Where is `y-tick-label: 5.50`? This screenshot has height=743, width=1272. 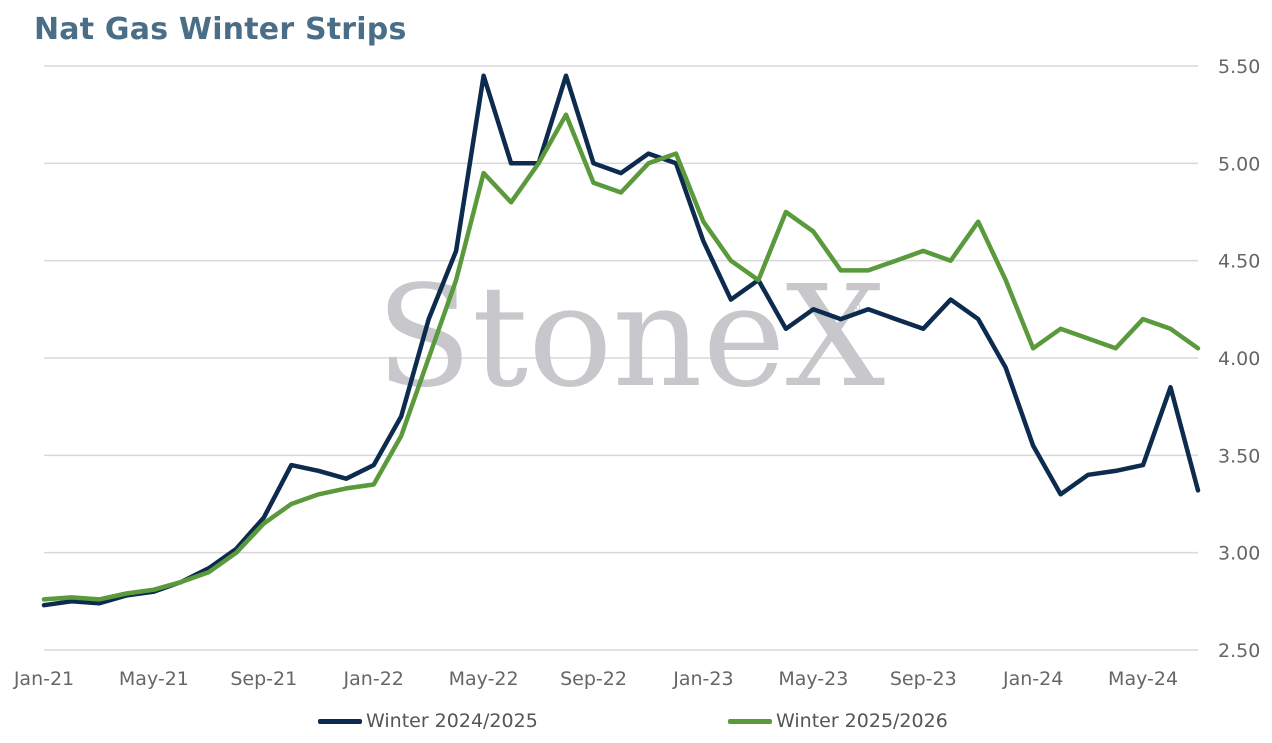 y-tick-label: 5.50 is located at coordinates (1239, 67).